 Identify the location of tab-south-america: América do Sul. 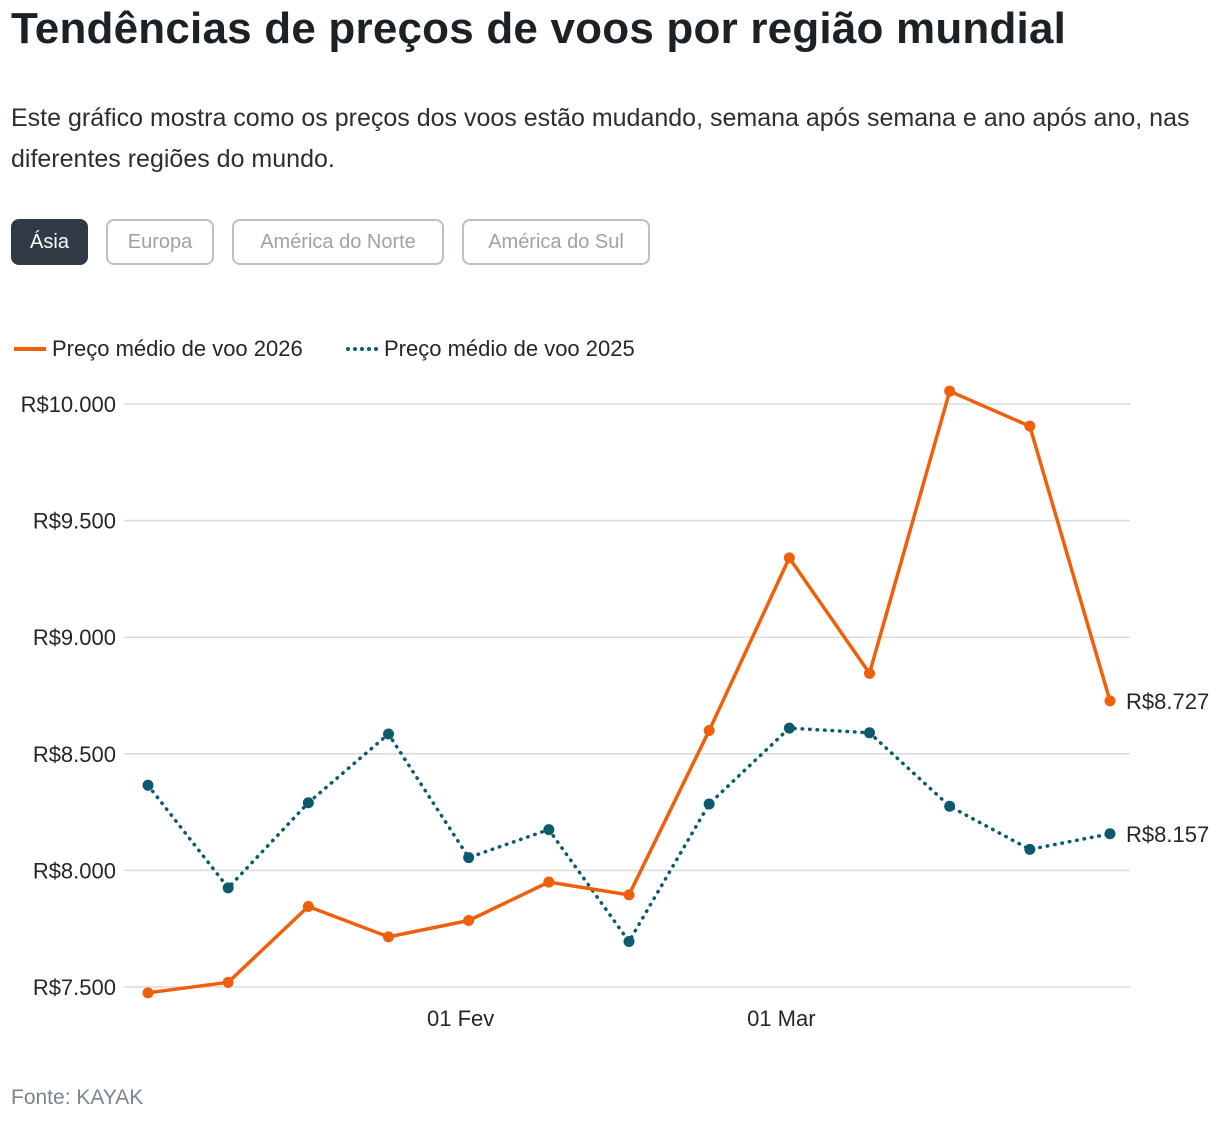
(556, 242).